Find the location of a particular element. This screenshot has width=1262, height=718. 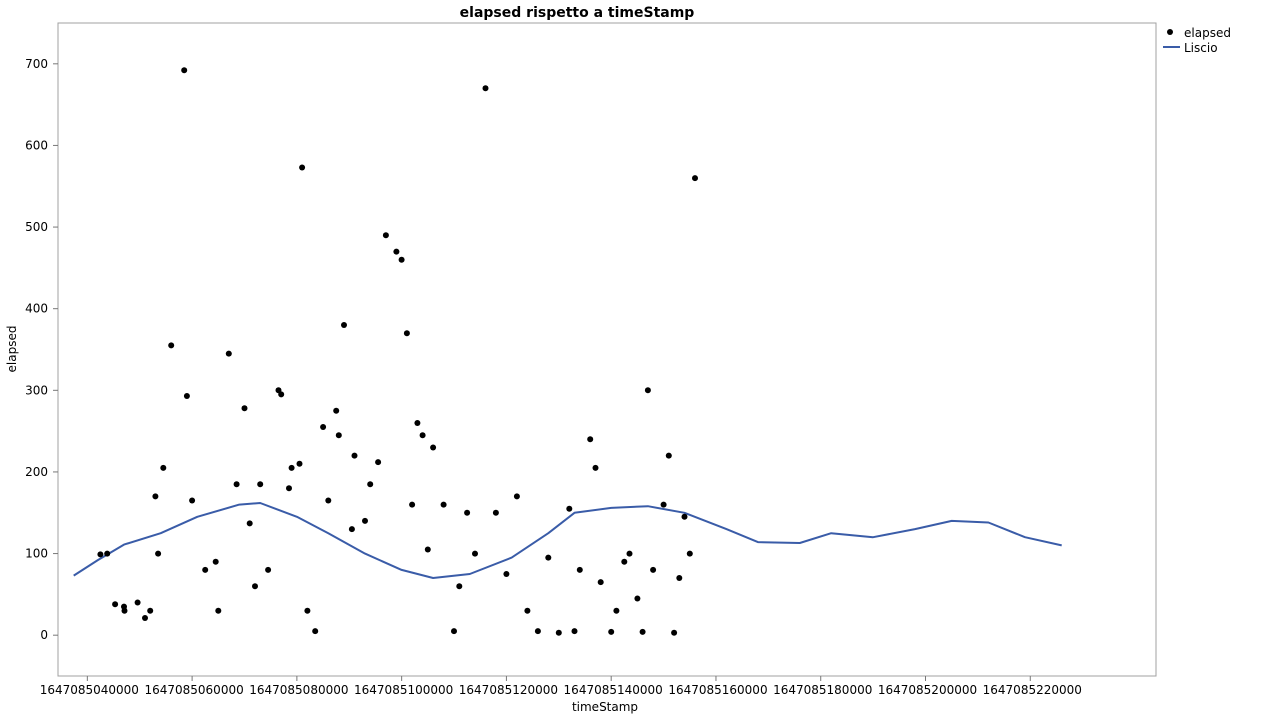

x-axis-title: timeStamp is located at coordinates (605, 707).